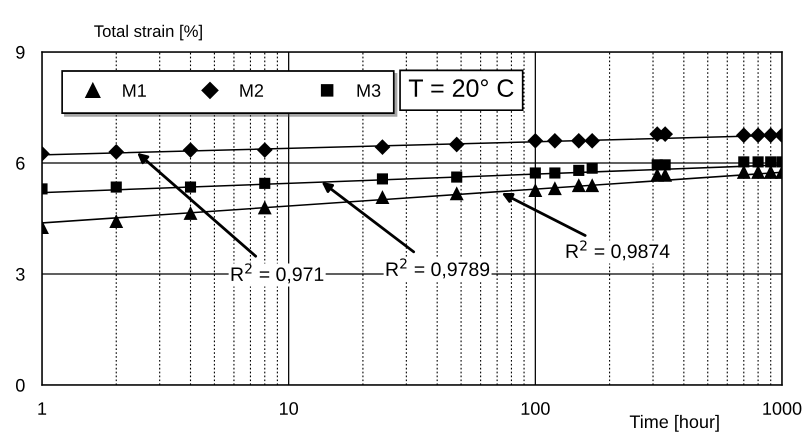 Image resolution: width=808 pixels, height=442 pixels. What do you see at coordinates (20, 52) in the screenshot?
I see `y-tick-label: 9` at bounding box center [20, 52].